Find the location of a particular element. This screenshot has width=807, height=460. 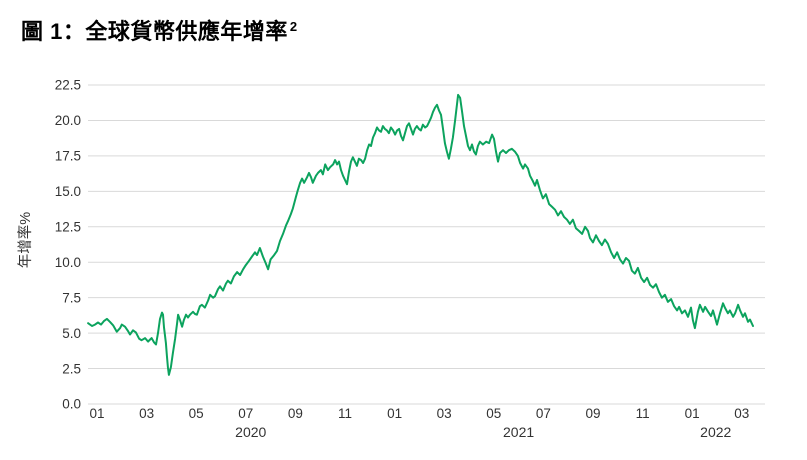

year-labels-group: 2020 2021 2022 is located at coordinates (483, 432).